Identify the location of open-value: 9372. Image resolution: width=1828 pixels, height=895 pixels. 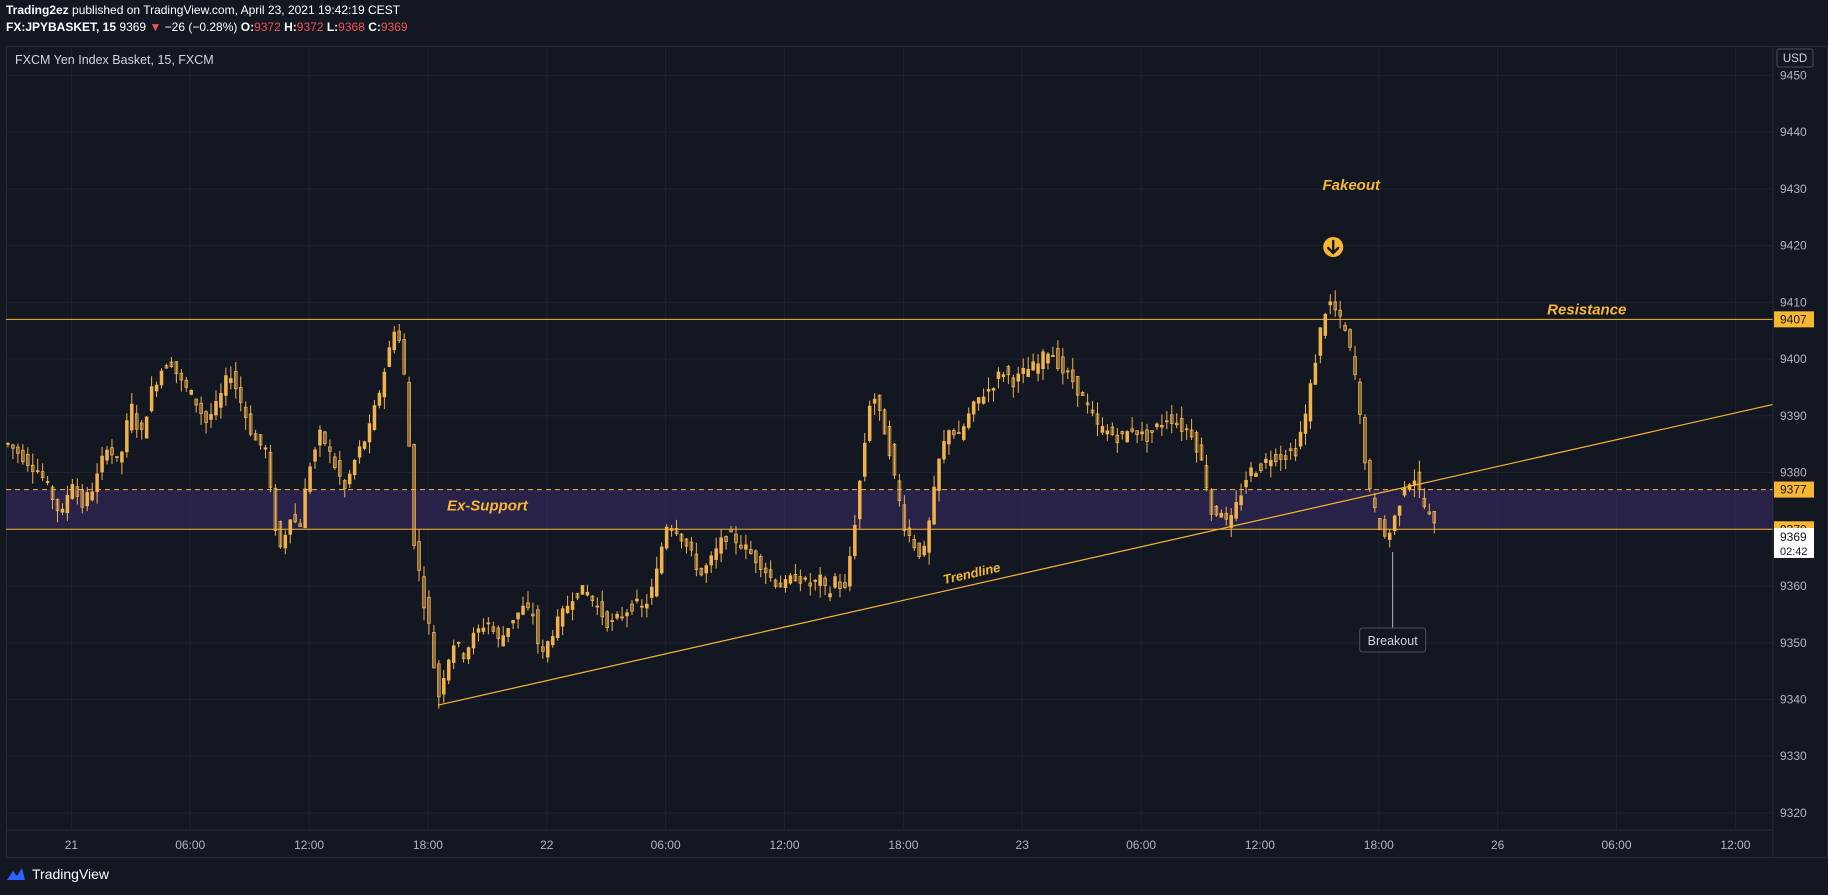
(267, 27).